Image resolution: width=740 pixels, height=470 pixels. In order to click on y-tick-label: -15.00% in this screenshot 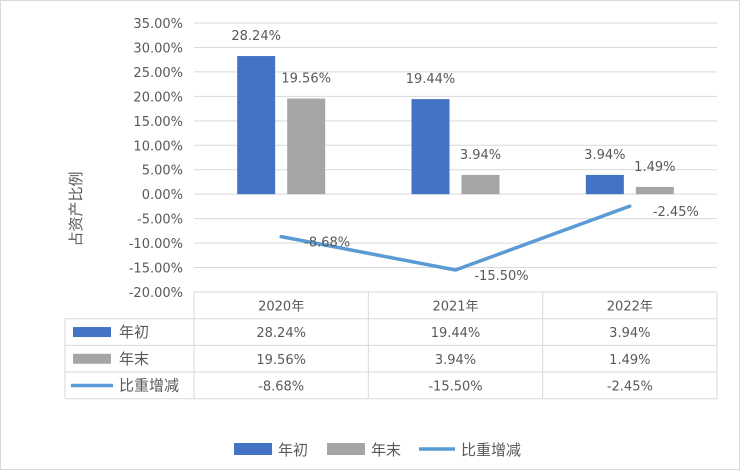, I will do `click(156, 269)`.